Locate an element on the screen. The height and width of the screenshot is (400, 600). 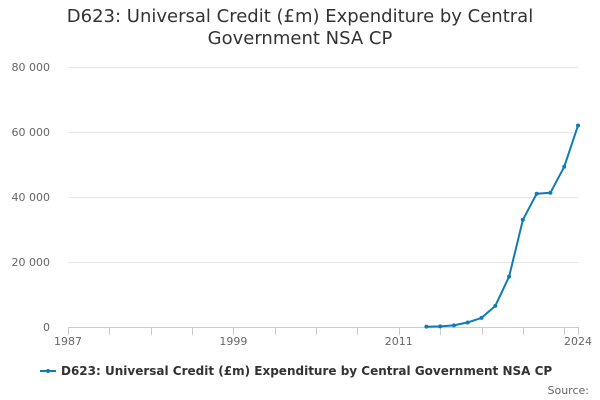
chart-title-line-2: Government NSA CP is located at coordinates (300, 38).